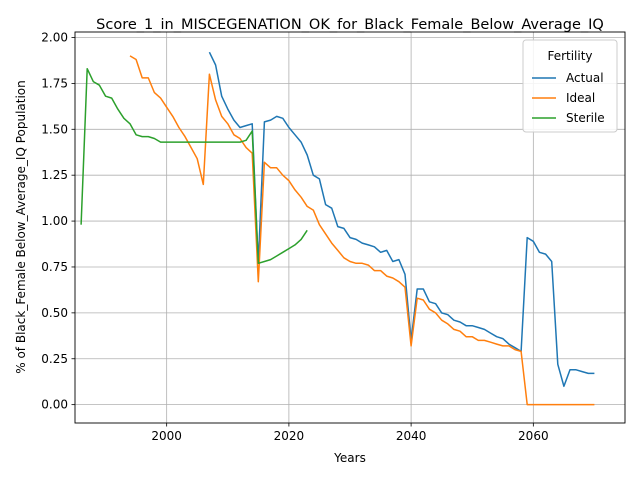  I want to click on legend: Fertility Actual Ideal Sterile, so click(570, 86).